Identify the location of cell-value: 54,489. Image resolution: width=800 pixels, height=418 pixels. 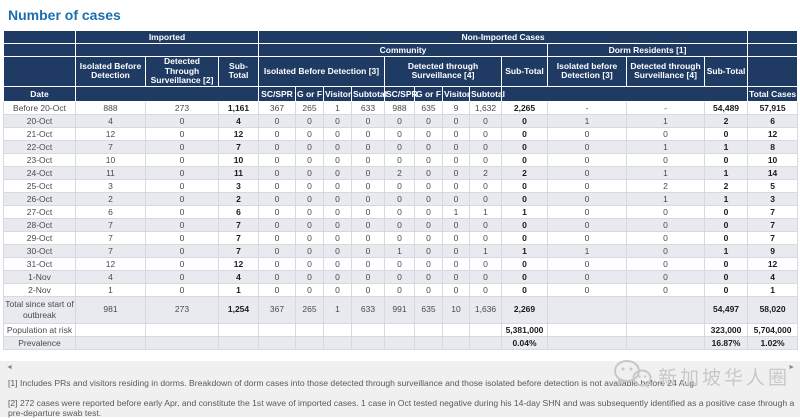
(726, 107).